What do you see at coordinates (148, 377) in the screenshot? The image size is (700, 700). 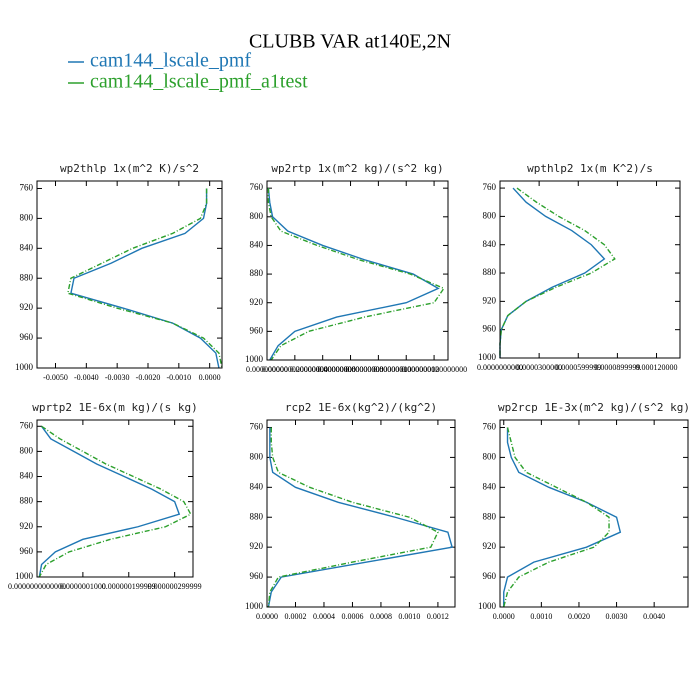 I see `x-tick-label: -0.0020` at bounding box center [148, 377].